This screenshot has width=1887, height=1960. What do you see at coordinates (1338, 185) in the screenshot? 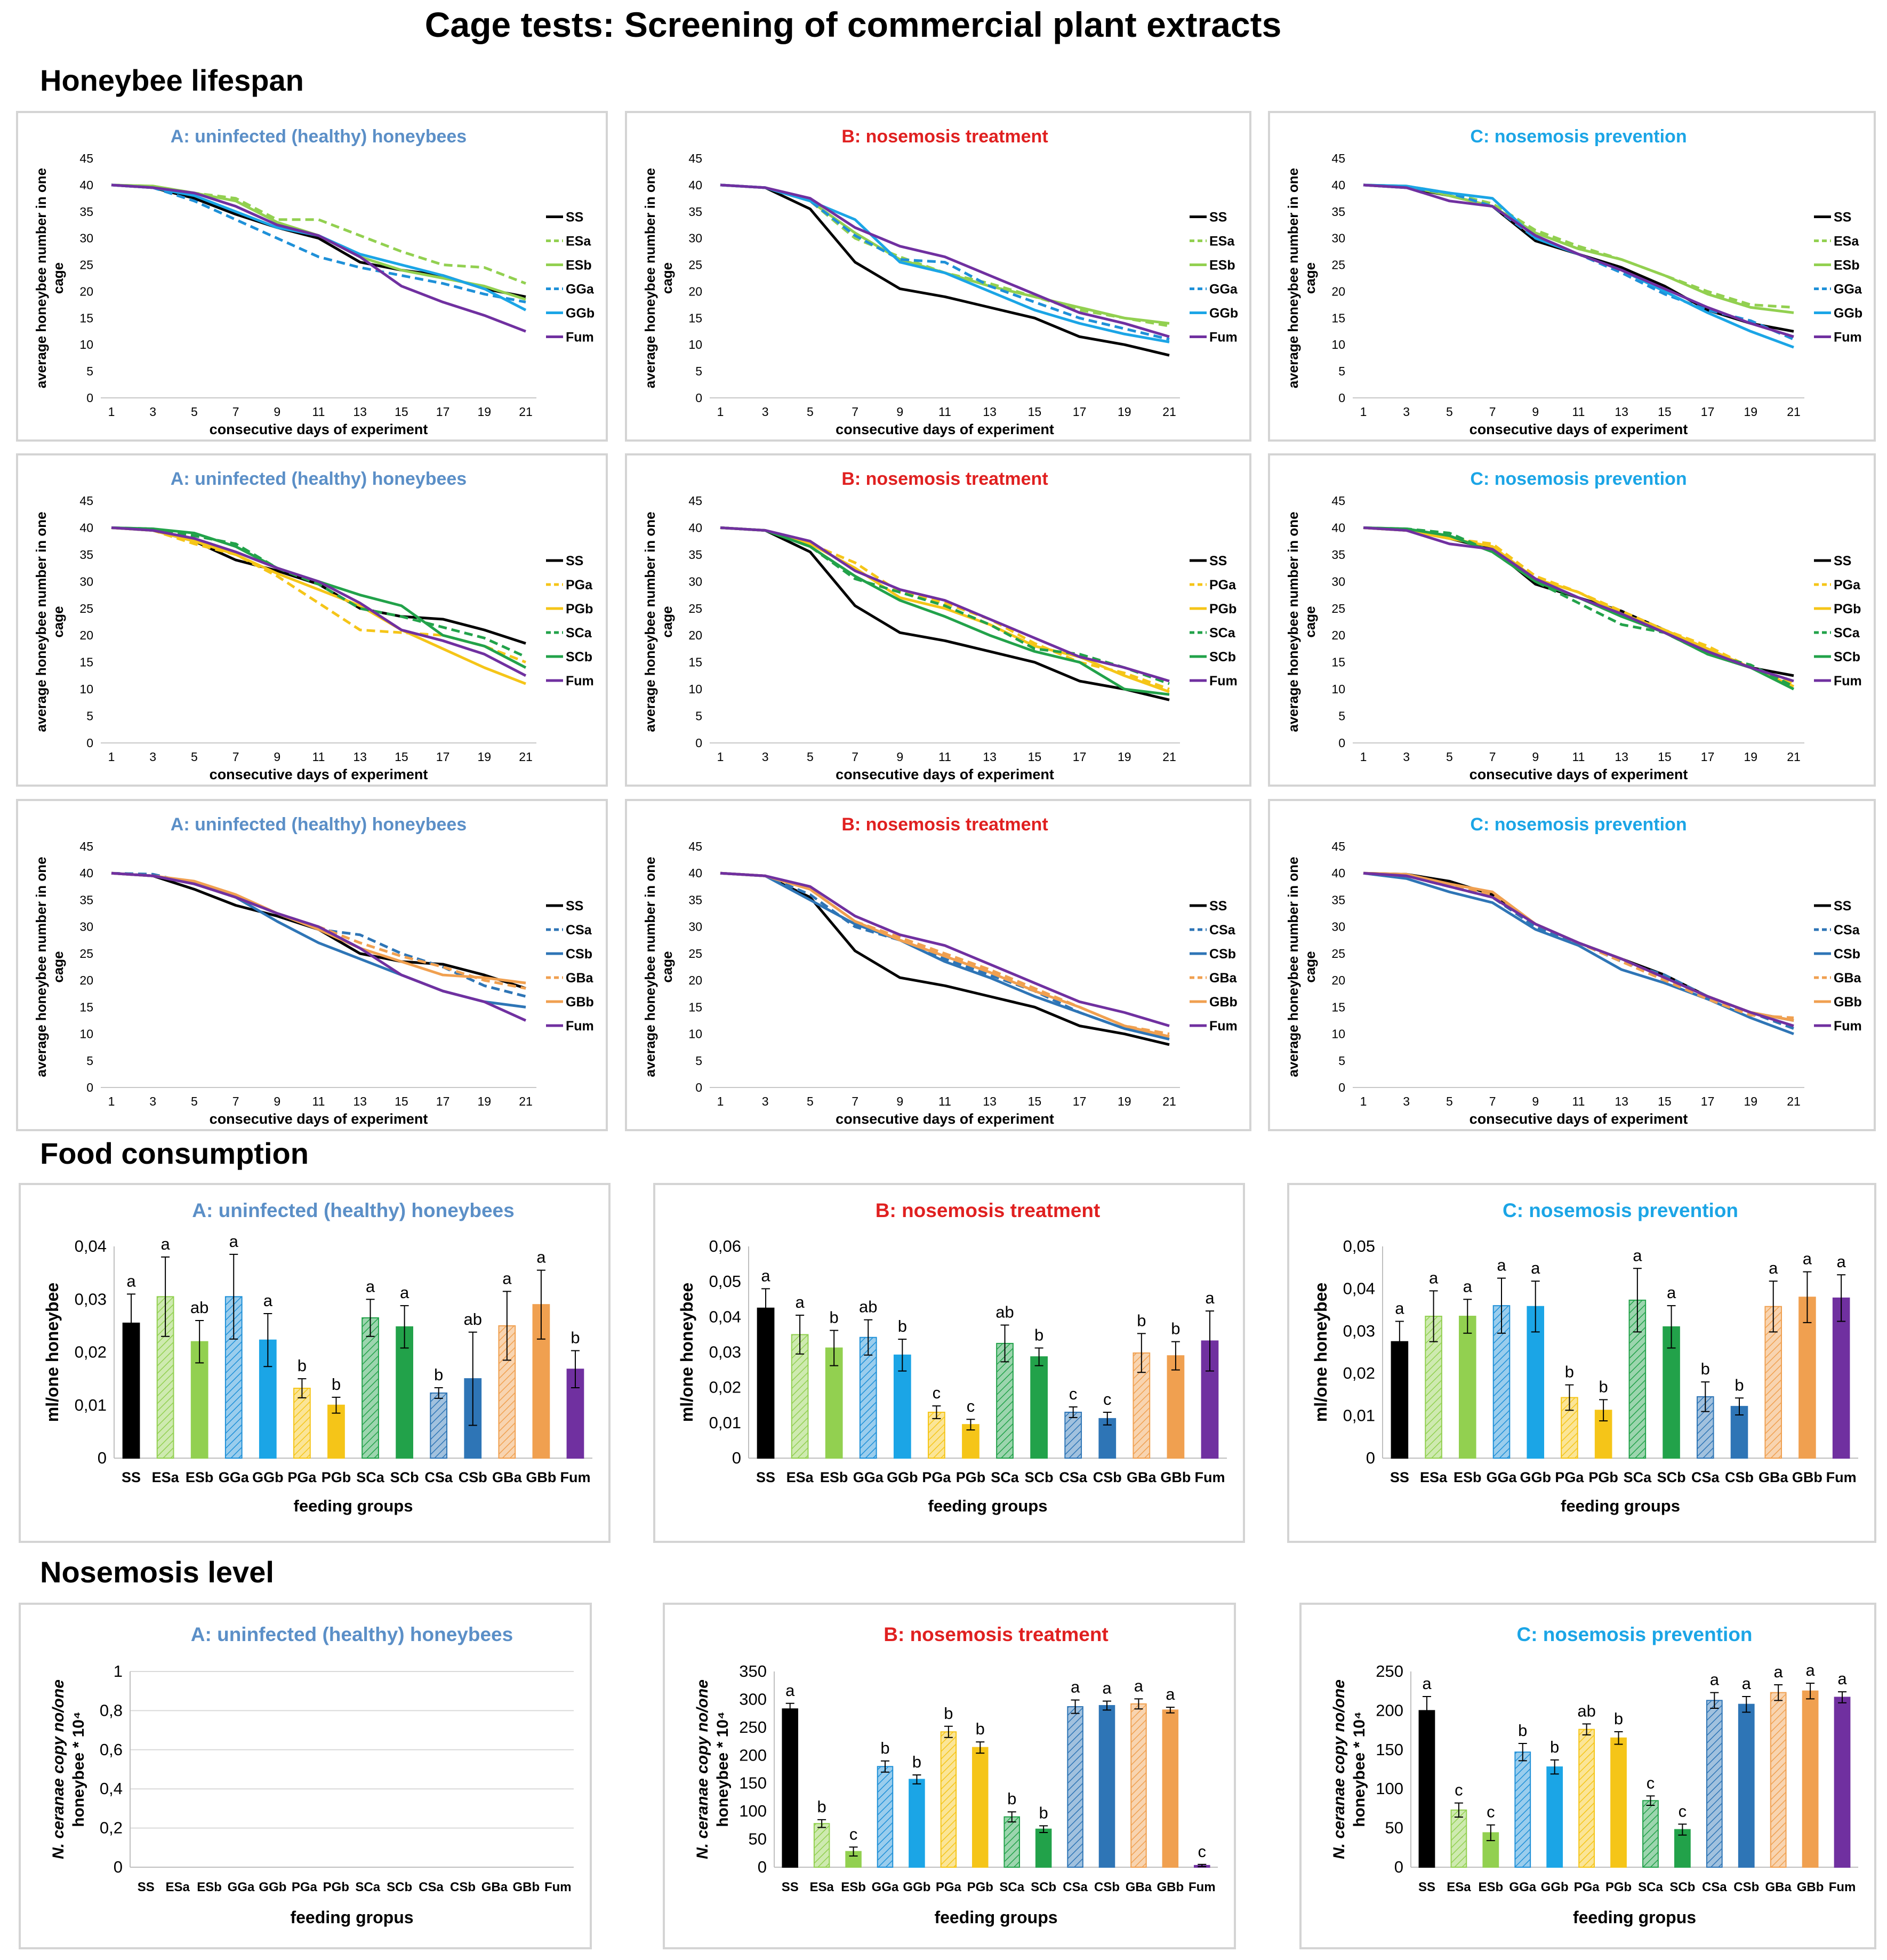
I see `y-tick-label: 40` at bounding box center [1338, 185].